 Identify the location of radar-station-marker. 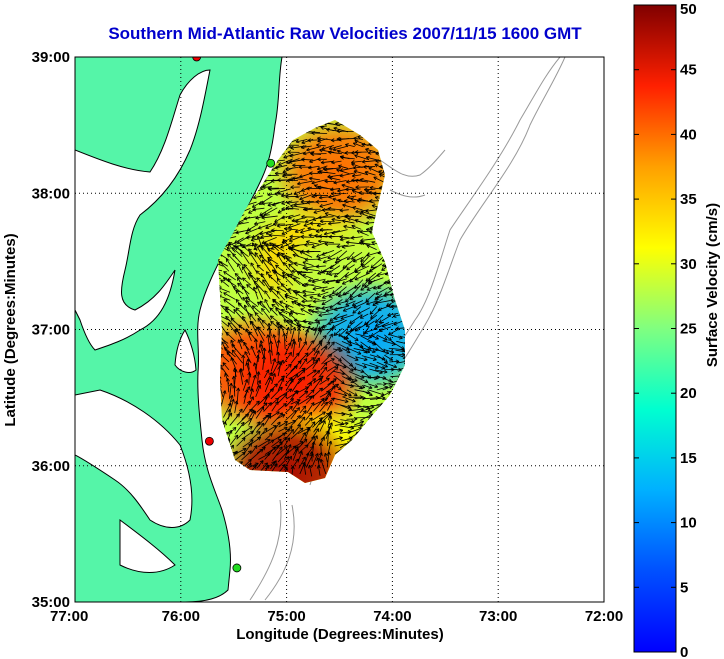
(209, 441).